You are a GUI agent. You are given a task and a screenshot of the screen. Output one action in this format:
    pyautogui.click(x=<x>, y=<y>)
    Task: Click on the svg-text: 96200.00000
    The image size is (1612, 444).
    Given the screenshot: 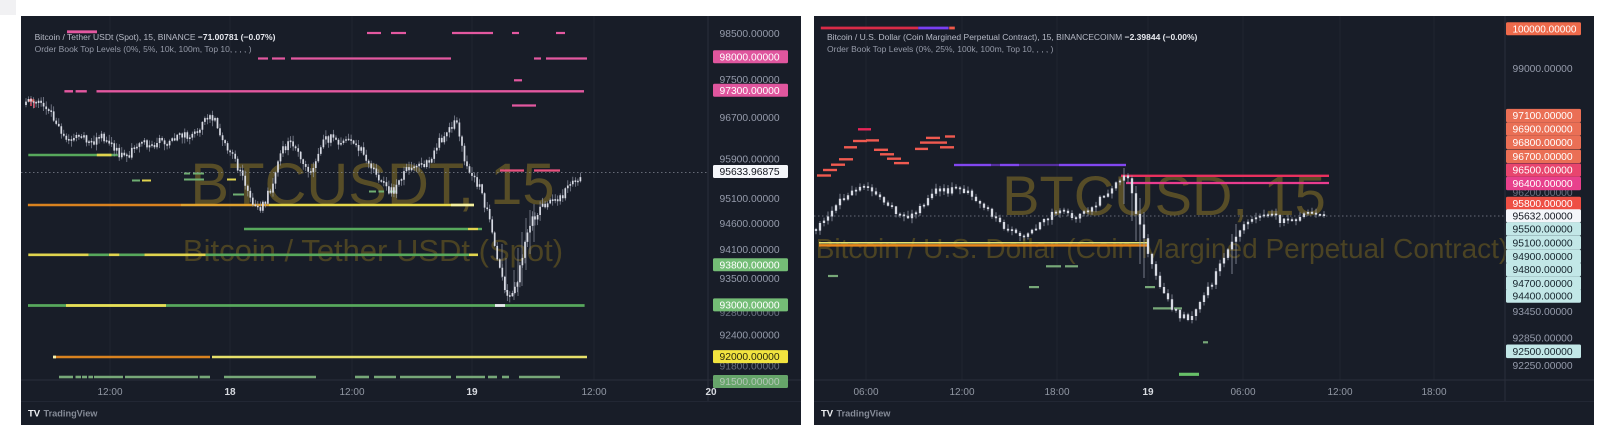 What is the action you would take?
    pyautogui.click(x=1543, y=193)
    